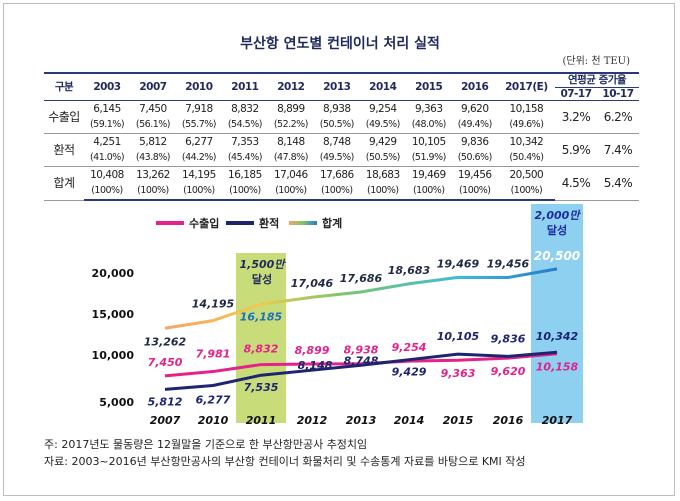 This screenshot has width=680, height=501. What do you see at coordinates (526, 125) in the screenshot?
I see `share-cell: (49.6%)` at bounding box center [526, 125].